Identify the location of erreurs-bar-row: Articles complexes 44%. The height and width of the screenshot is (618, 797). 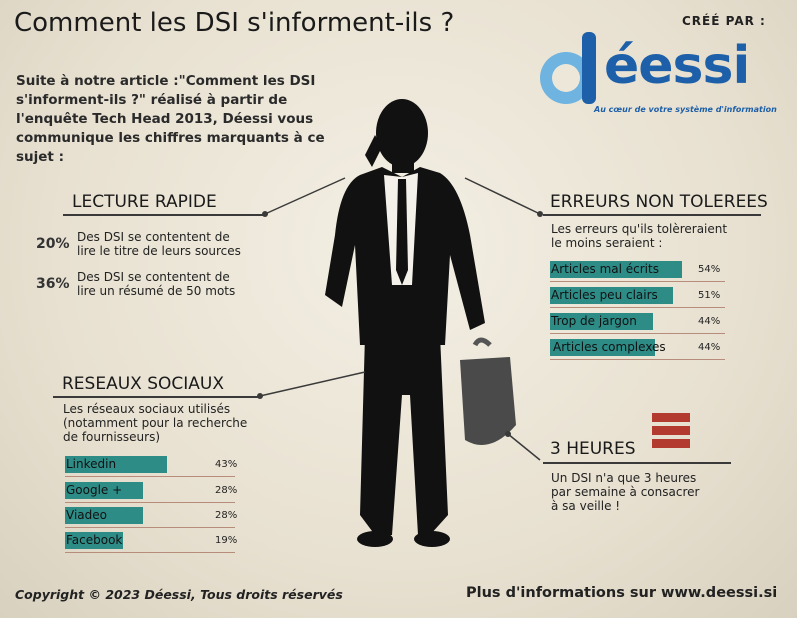
(637, 348).